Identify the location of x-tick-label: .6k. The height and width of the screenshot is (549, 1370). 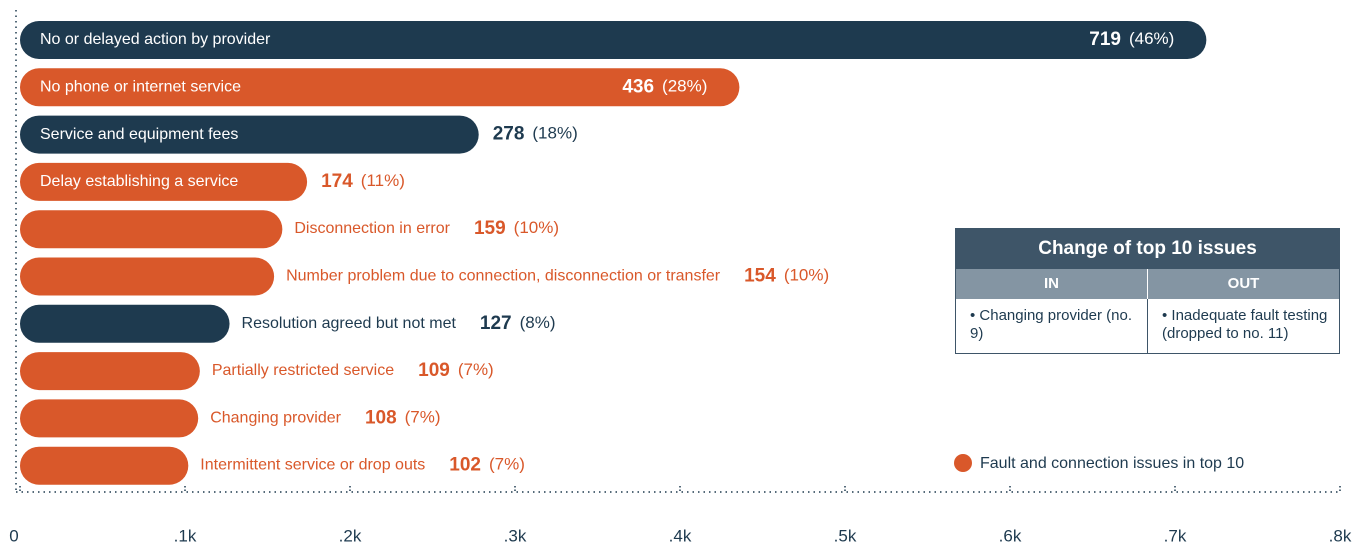
(1010, 535).